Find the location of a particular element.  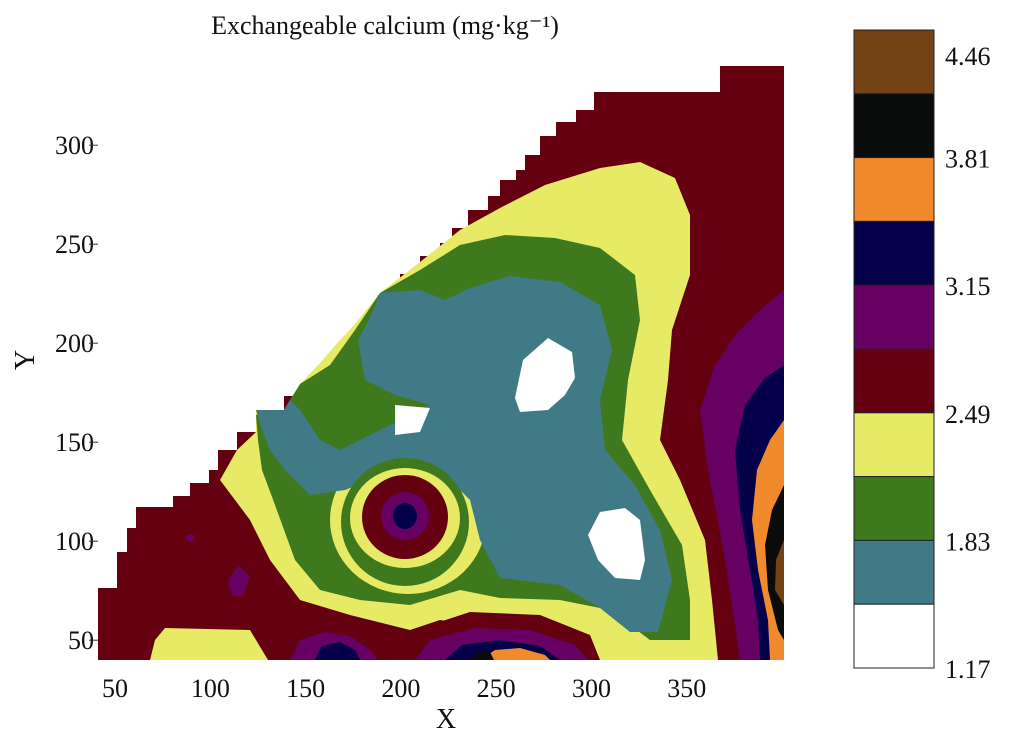

colorbar-legend: 4.46 3.81 3.15 2.49 1.83 1.17 is located at coordinates (922, 356).